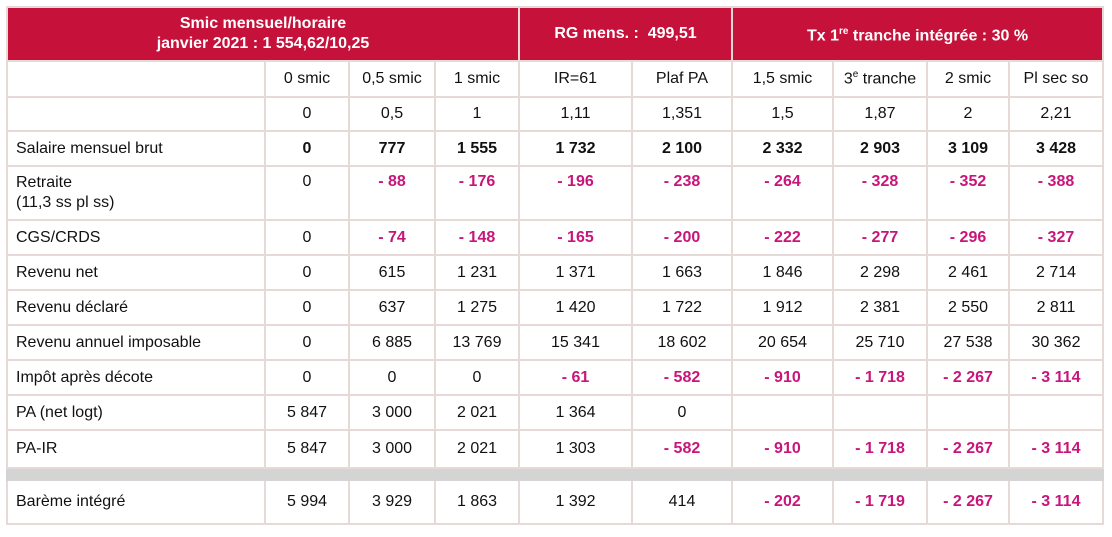 This screenshot has width=1112, height=537. What do you see at coordinates (782, 307) in the screenshot?
I see `value-cell: 1 912` at bounding box center [782, 307].